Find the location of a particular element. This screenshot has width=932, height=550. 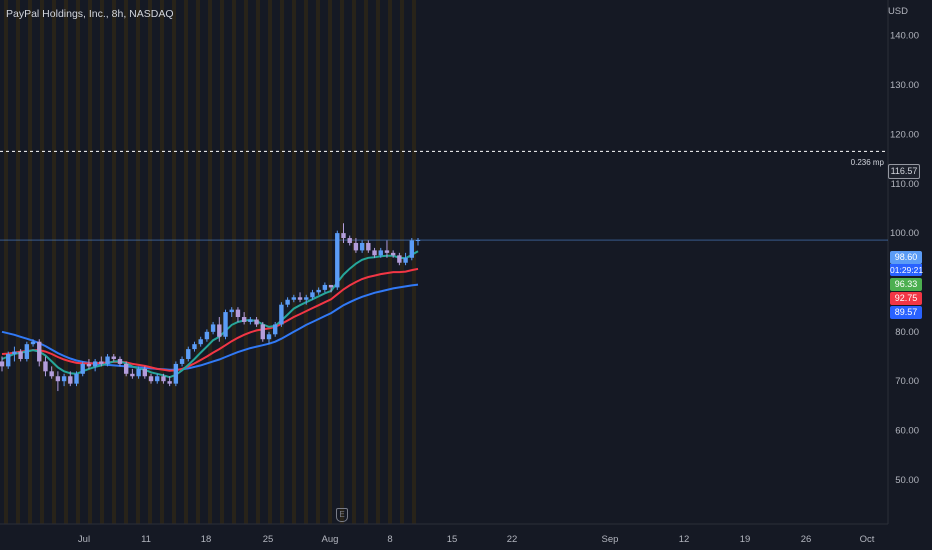

ma-mid-line is located at coordinates (210, 319).